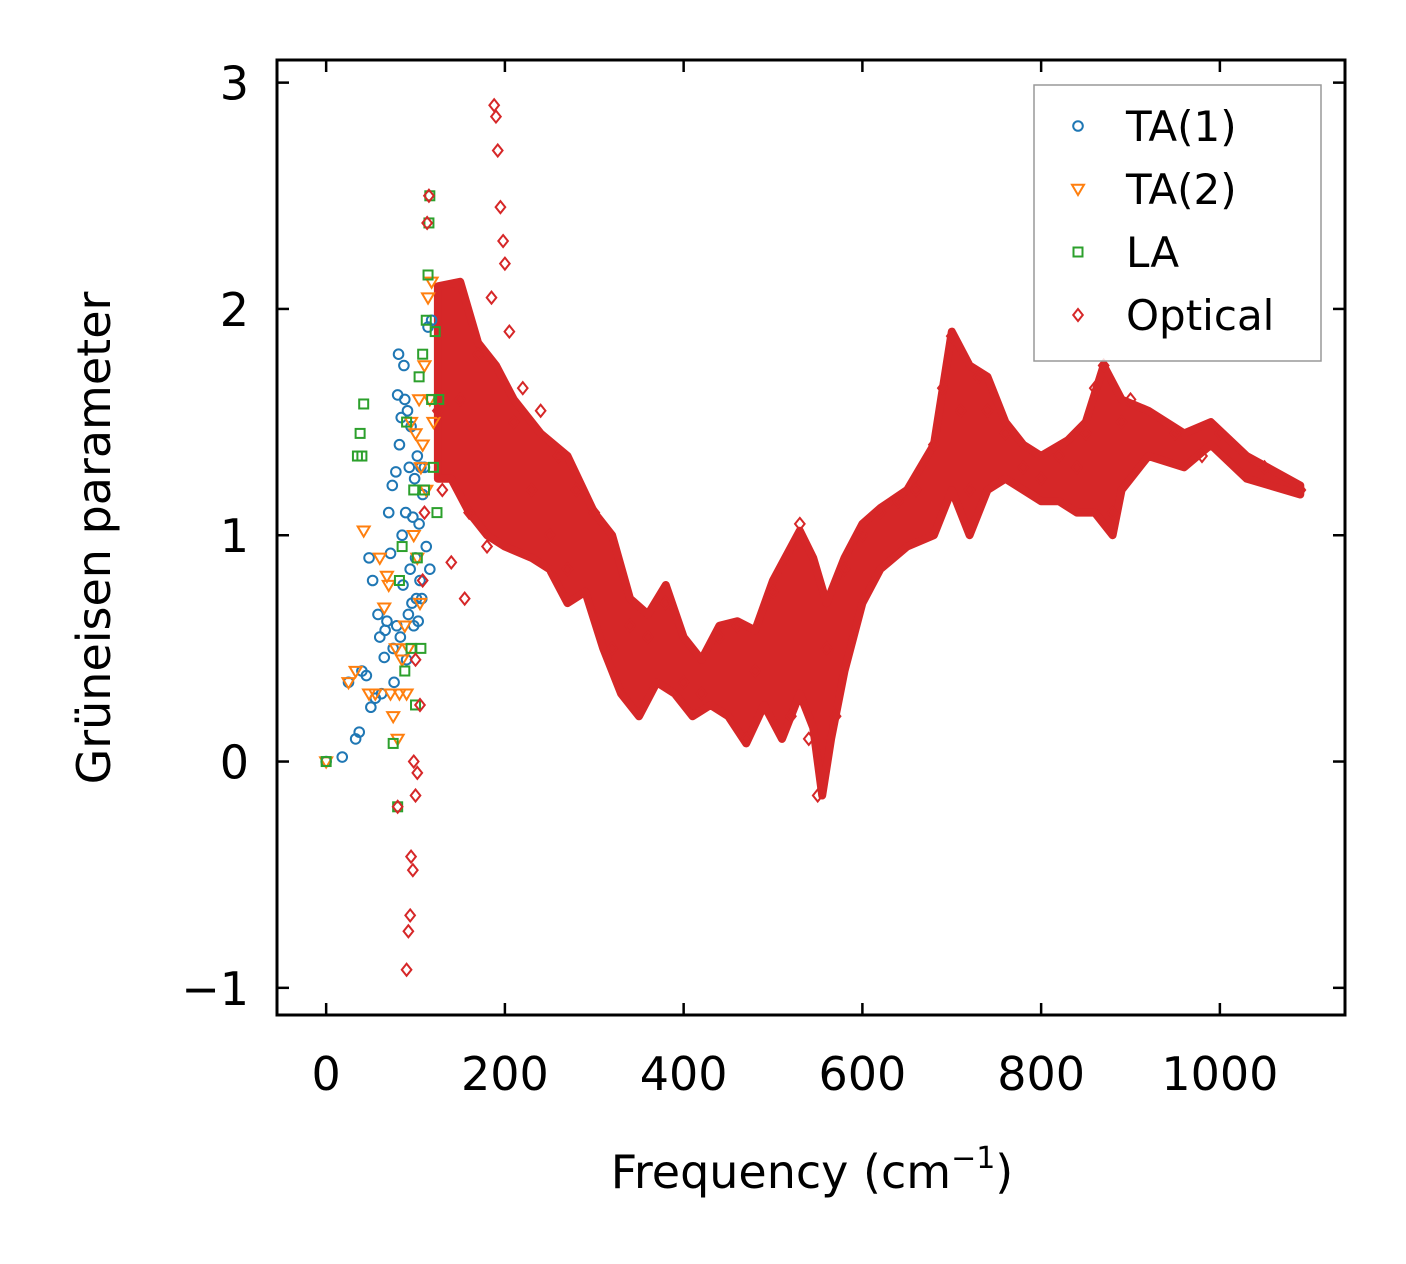  I want to click on x-tick-label: 400, so click(684, 1074).